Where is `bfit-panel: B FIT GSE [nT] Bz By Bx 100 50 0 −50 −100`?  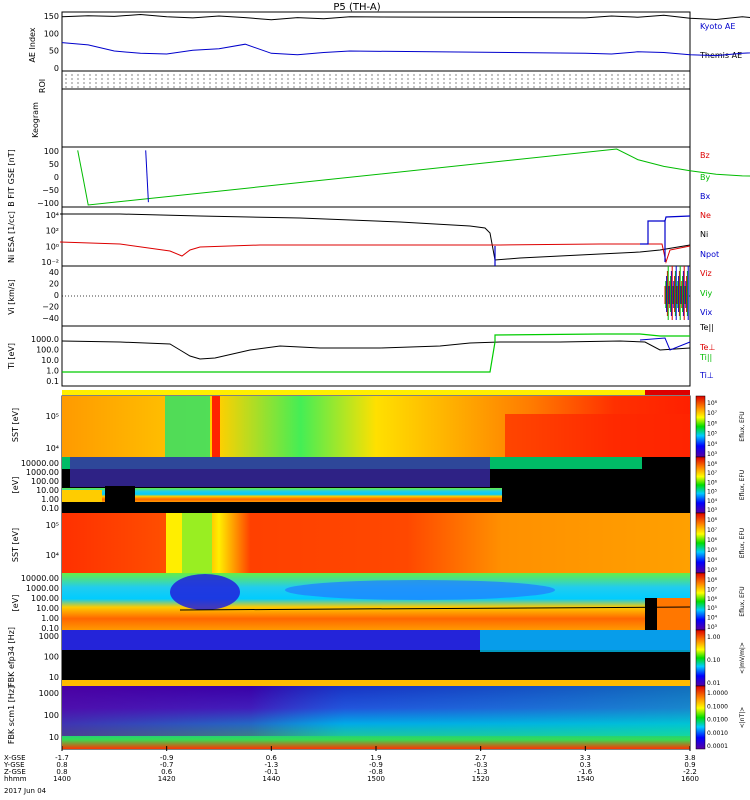 bfit-panel: B FIT GSE [nT] Bz By Bx 100 50 0 −50 −100 is located at coordinates (378, 177).